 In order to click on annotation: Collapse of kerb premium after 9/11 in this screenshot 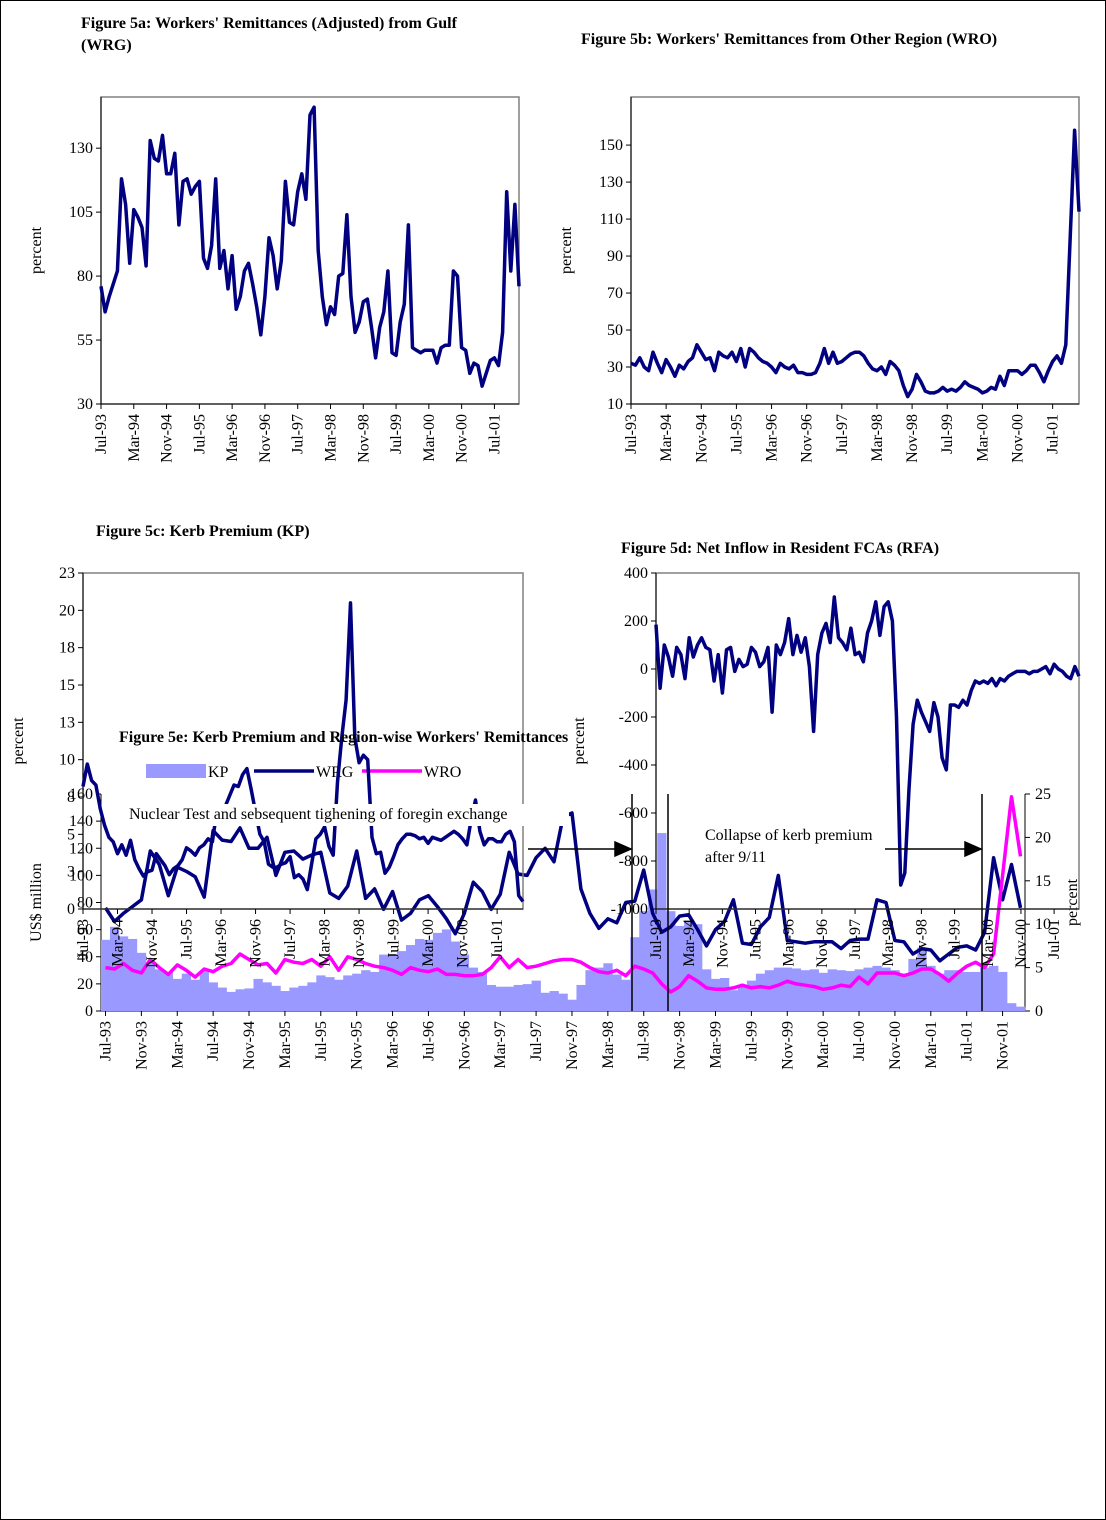, I will do `click(795, 847)`.